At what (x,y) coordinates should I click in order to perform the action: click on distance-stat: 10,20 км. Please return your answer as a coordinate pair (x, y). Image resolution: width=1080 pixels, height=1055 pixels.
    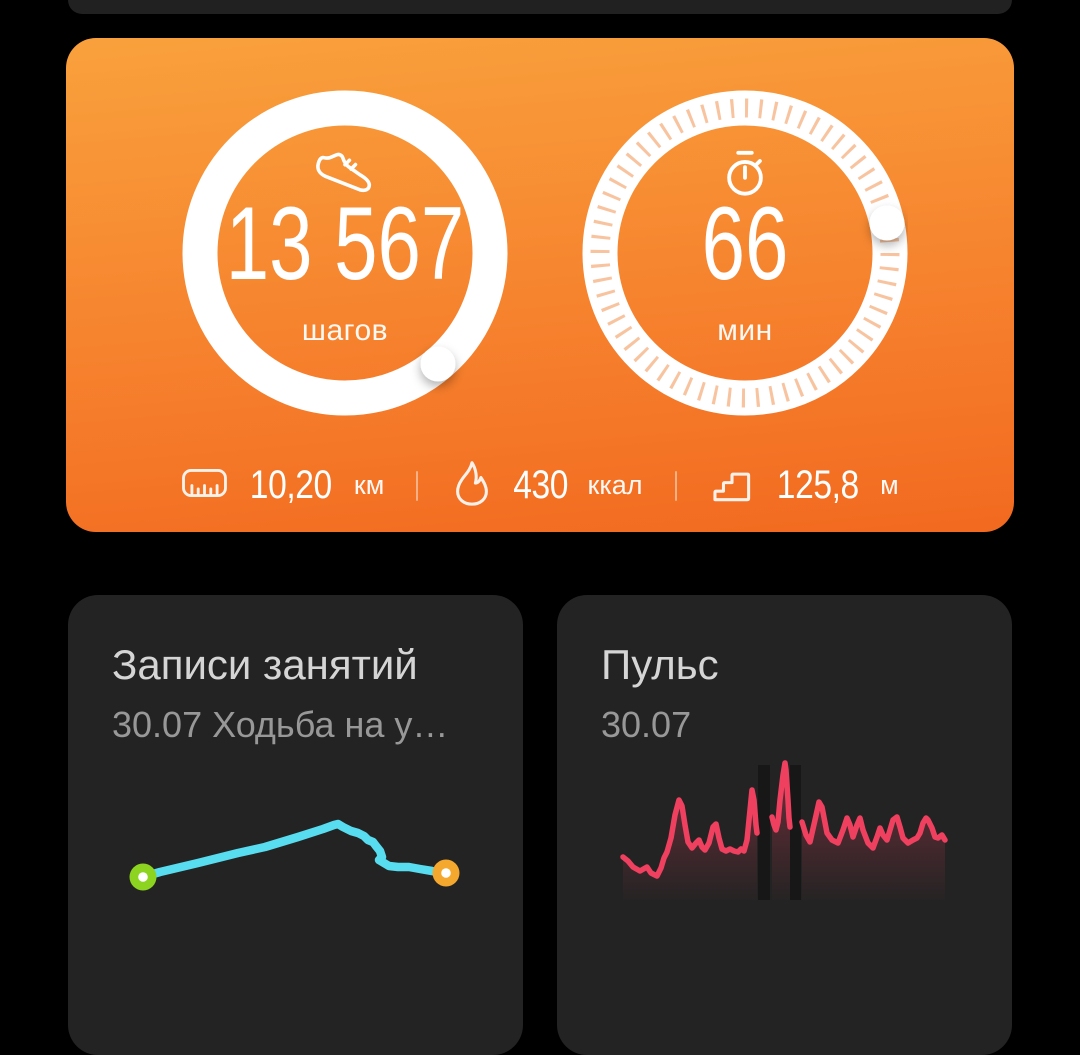
    Looking at the image, I should click on (282, 485).